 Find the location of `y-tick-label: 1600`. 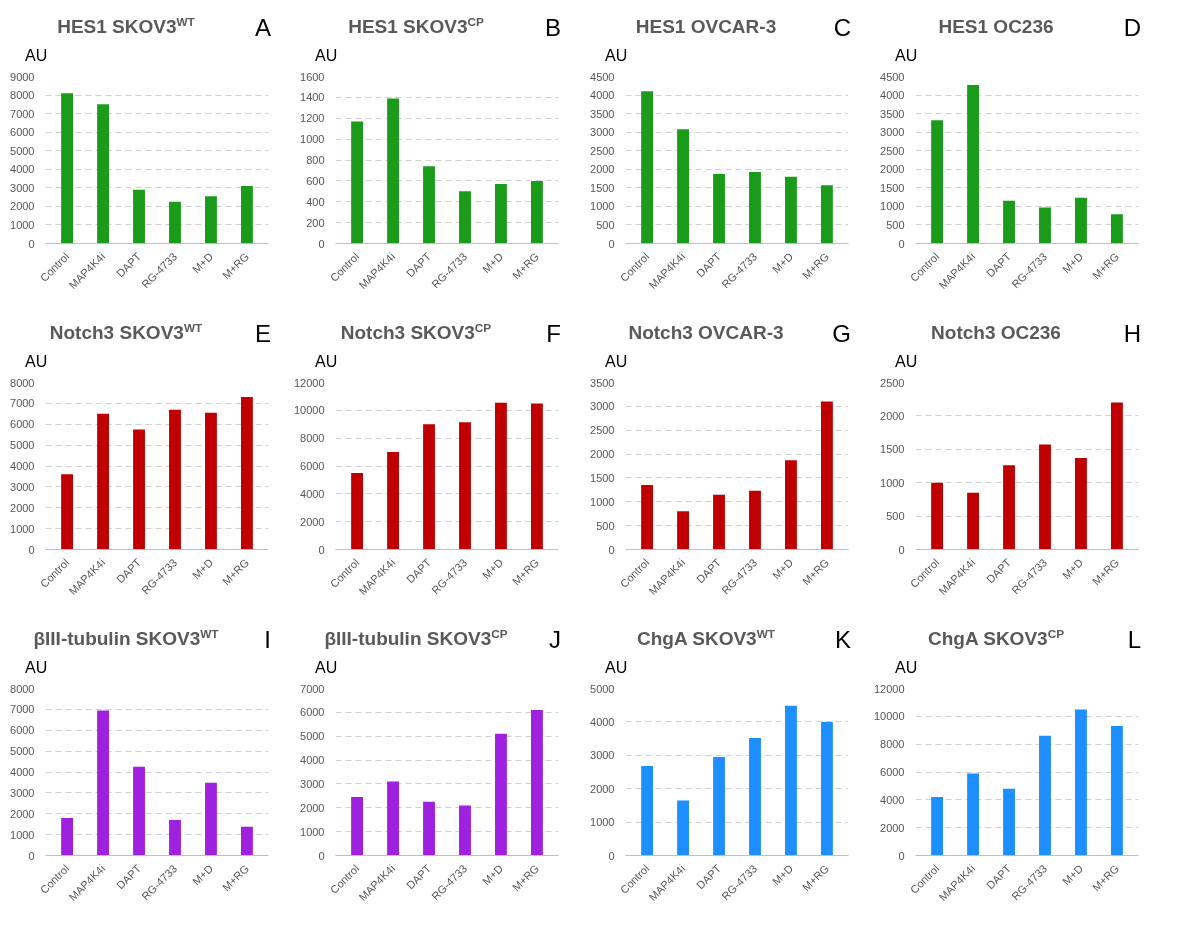

y-tick-label: 1600 is located at coordinates (312, 76).